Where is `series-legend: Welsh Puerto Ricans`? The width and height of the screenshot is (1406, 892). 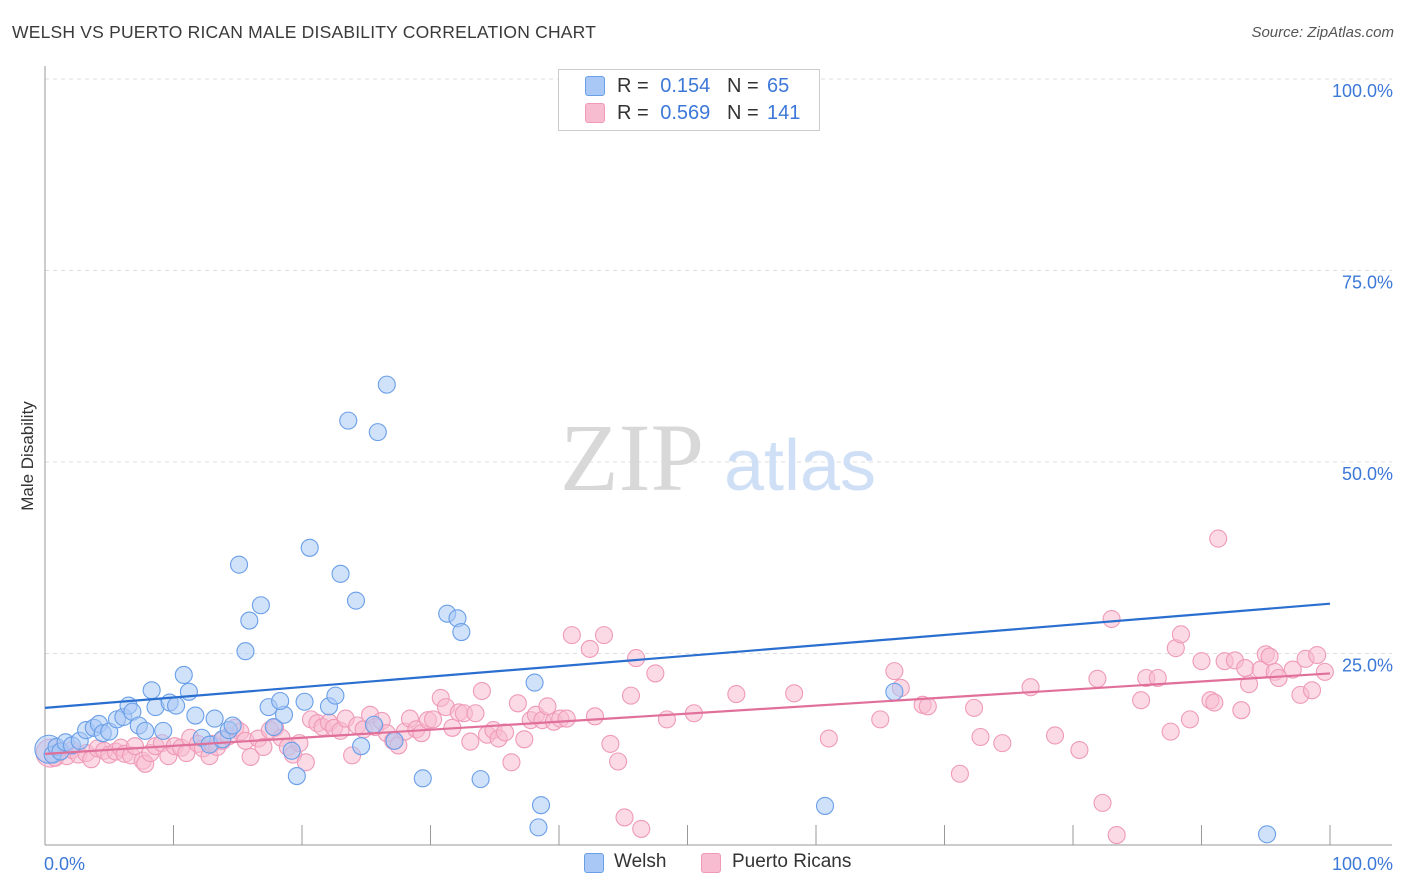 series-legend: Welsh Puerto Ricans is located at coordinates (703, 865).